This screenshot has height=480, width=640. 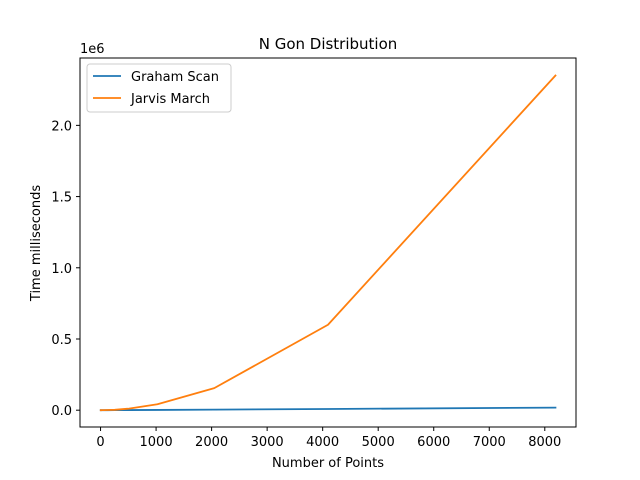 I want to click on x-tick-label: 4000, so click(x=322, y=442).